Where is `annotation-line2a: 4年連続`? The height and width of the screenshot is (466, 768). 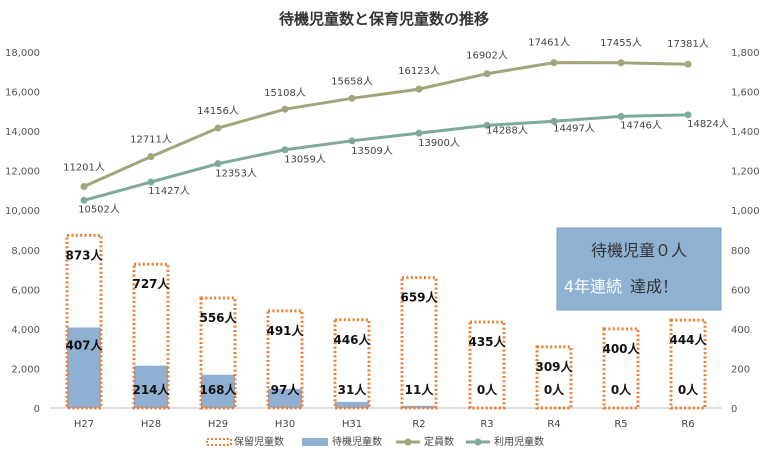 annotation-line2a: 4年連続 is located at coordinates (593, 286).